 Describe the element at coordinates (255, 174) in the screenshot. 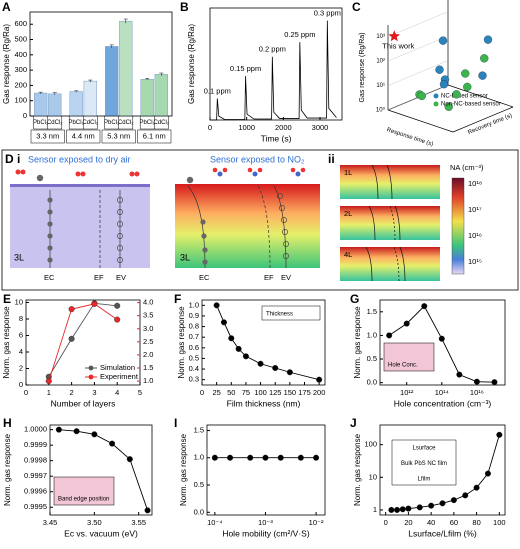

I see `nitrogen` at that location.